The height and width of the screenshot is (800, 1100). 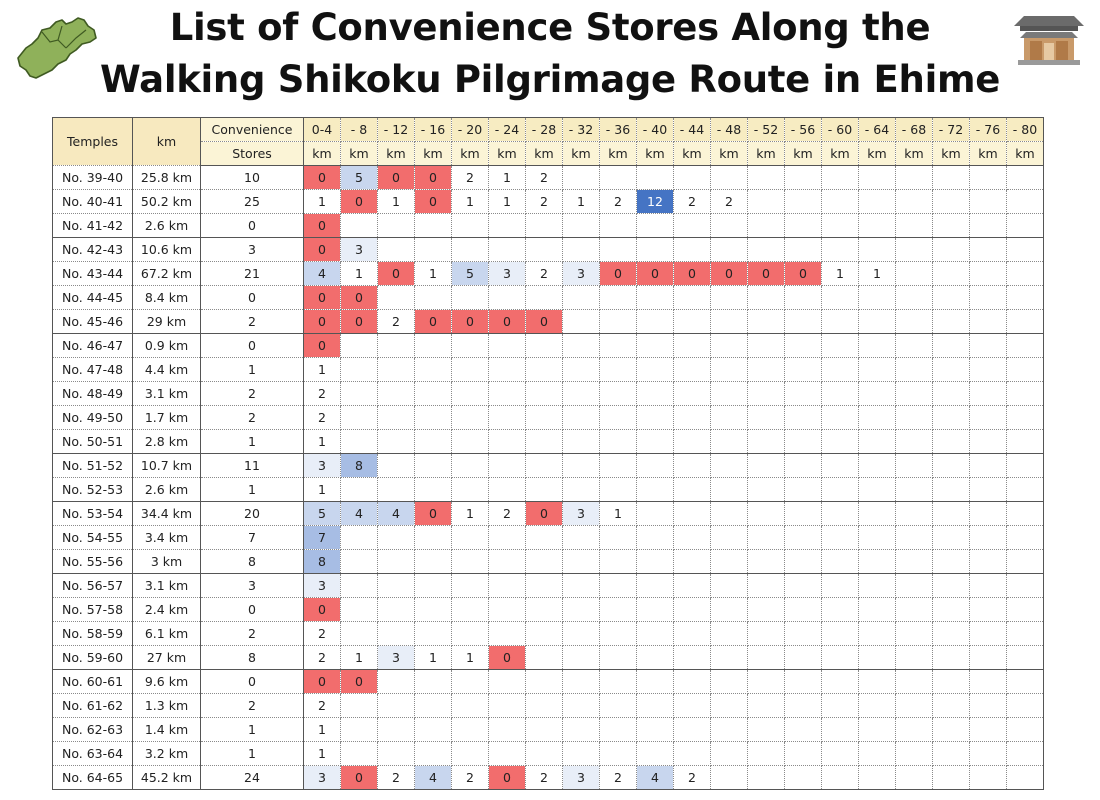 I want to click on distance-cell: 3.1 km, so click(x=166, y=585).